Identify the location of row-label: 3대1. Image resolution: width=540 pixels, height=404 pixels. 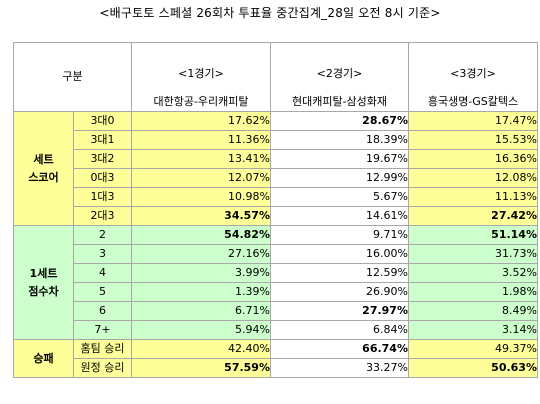
(102, 140).